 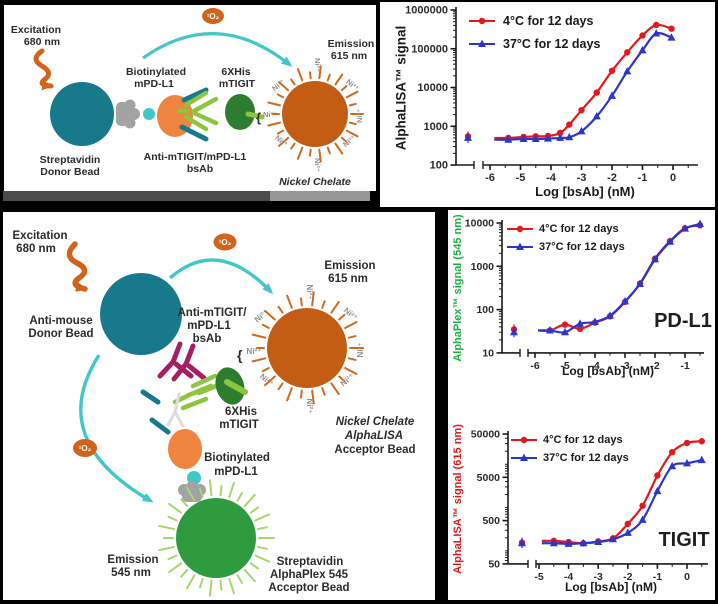 What do you see at coordinates (195, 157) in the screenshot?
I see `bsab-label: Anti-mTIGIT/mPD-L1` at bounding box center [195, 157].